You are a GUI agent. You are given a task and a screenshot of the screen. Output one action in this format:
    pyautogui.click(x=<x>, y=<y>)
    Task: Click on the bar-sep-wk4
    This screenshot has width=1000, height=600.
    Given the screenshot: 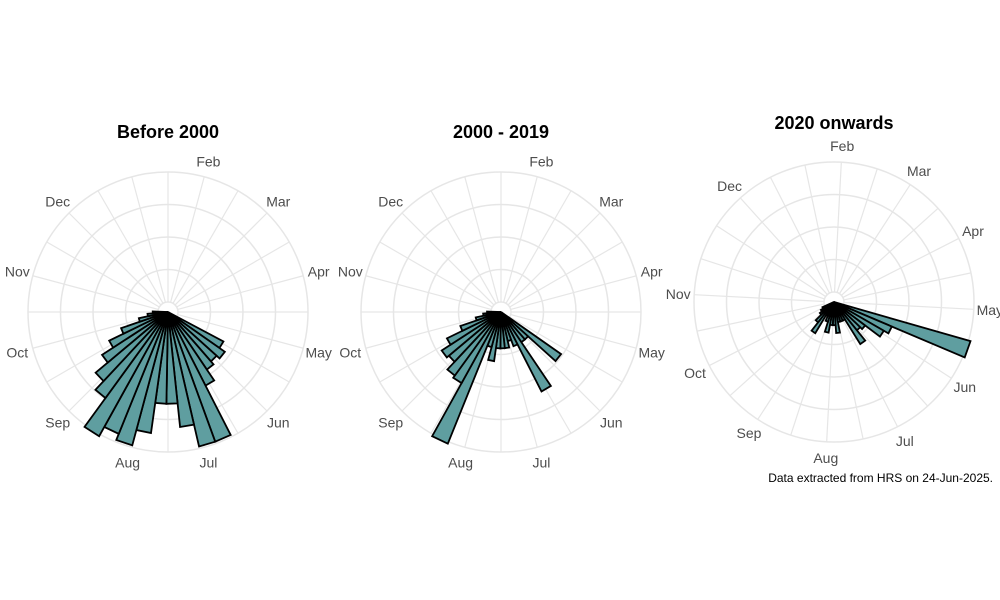 What is the action you would take?
    pyautogui.click(x=828, y=305)
    